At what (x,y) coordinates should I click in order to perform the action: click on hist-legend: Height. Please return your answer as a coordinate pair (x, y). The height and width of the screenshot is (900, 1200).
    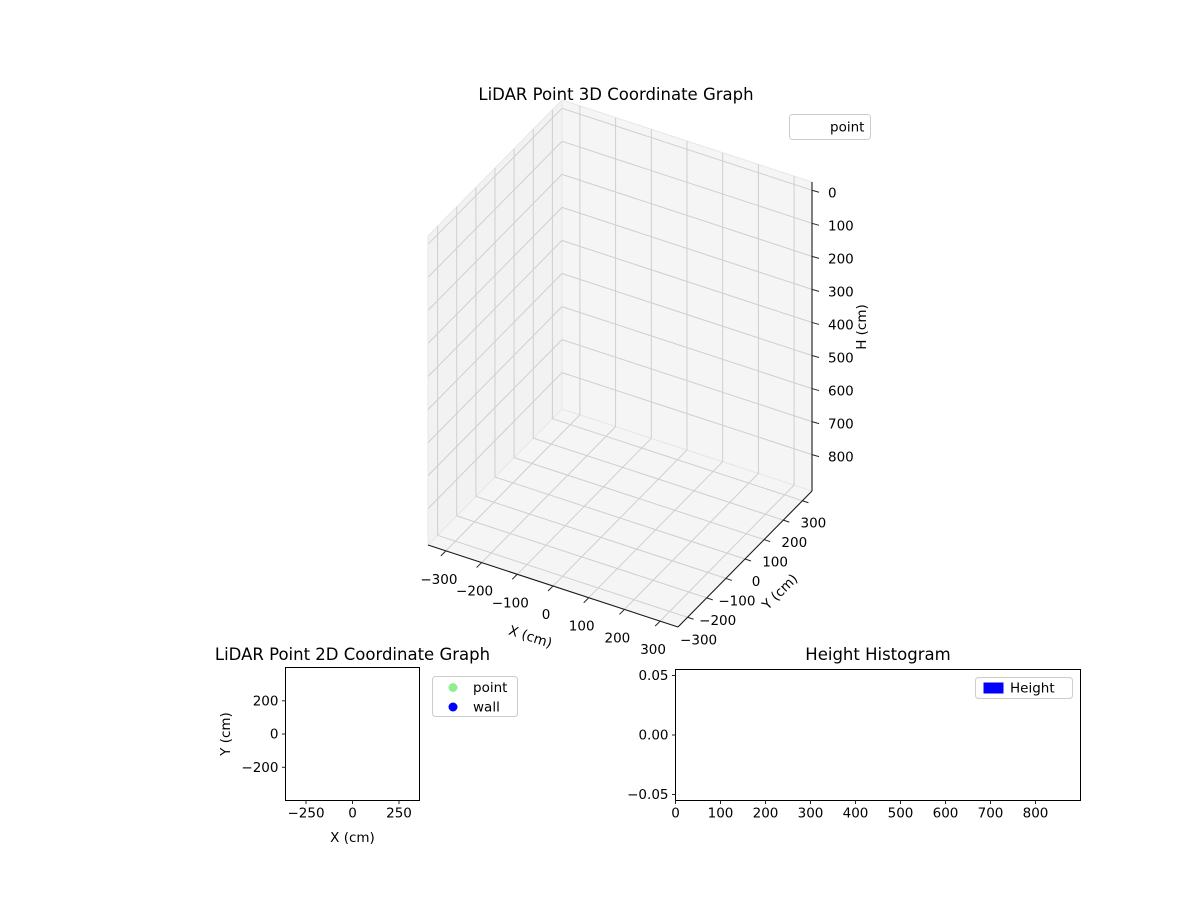
    Looking at the image, I should click on (1024, 688).